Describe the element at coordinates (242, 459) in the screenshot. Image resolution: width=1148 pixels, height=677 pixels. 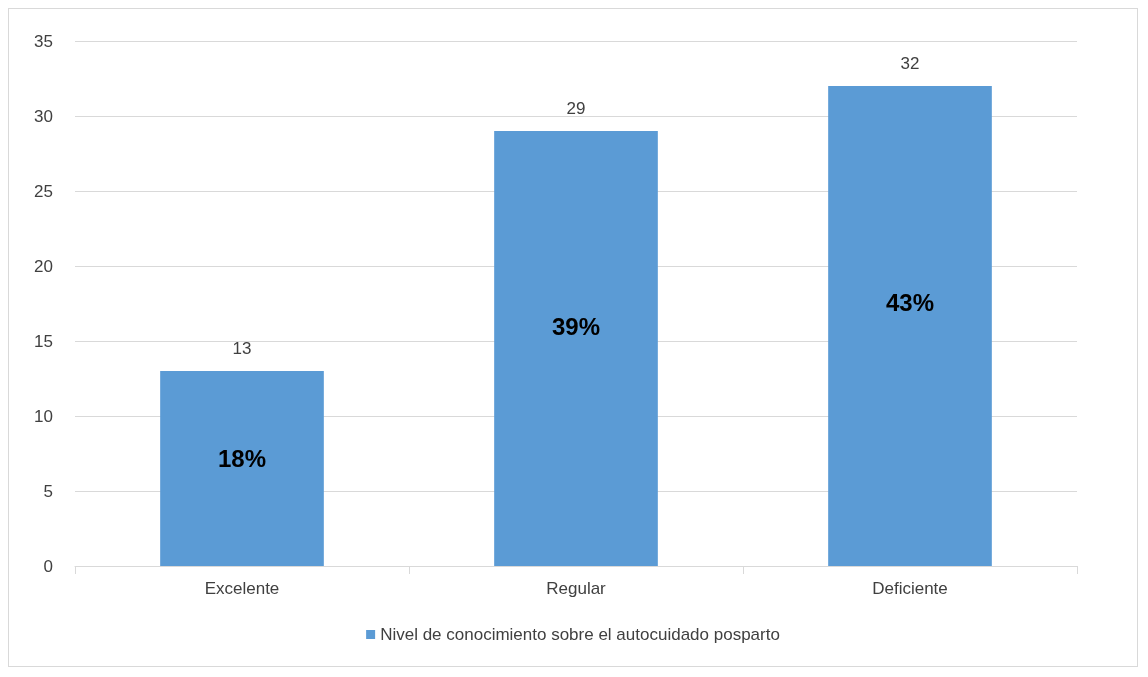
I see `annotation: 18%` at that location.